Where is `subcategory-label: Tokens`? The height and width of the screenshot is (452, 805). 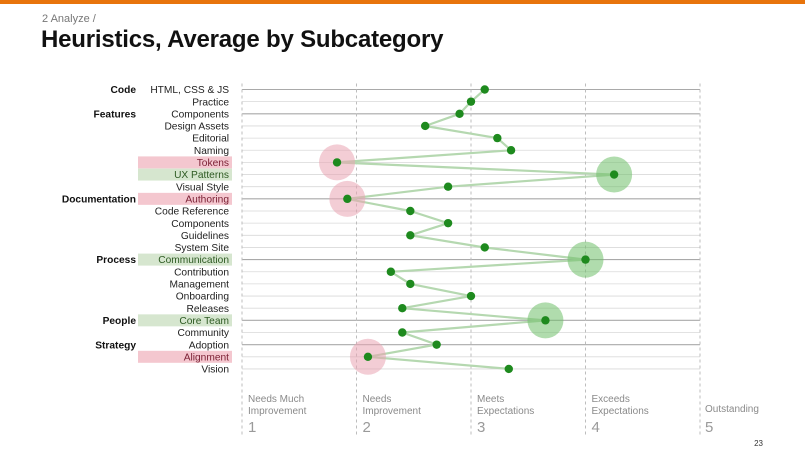
subcategory-label: Tokens is located at coordinates (213, 163).